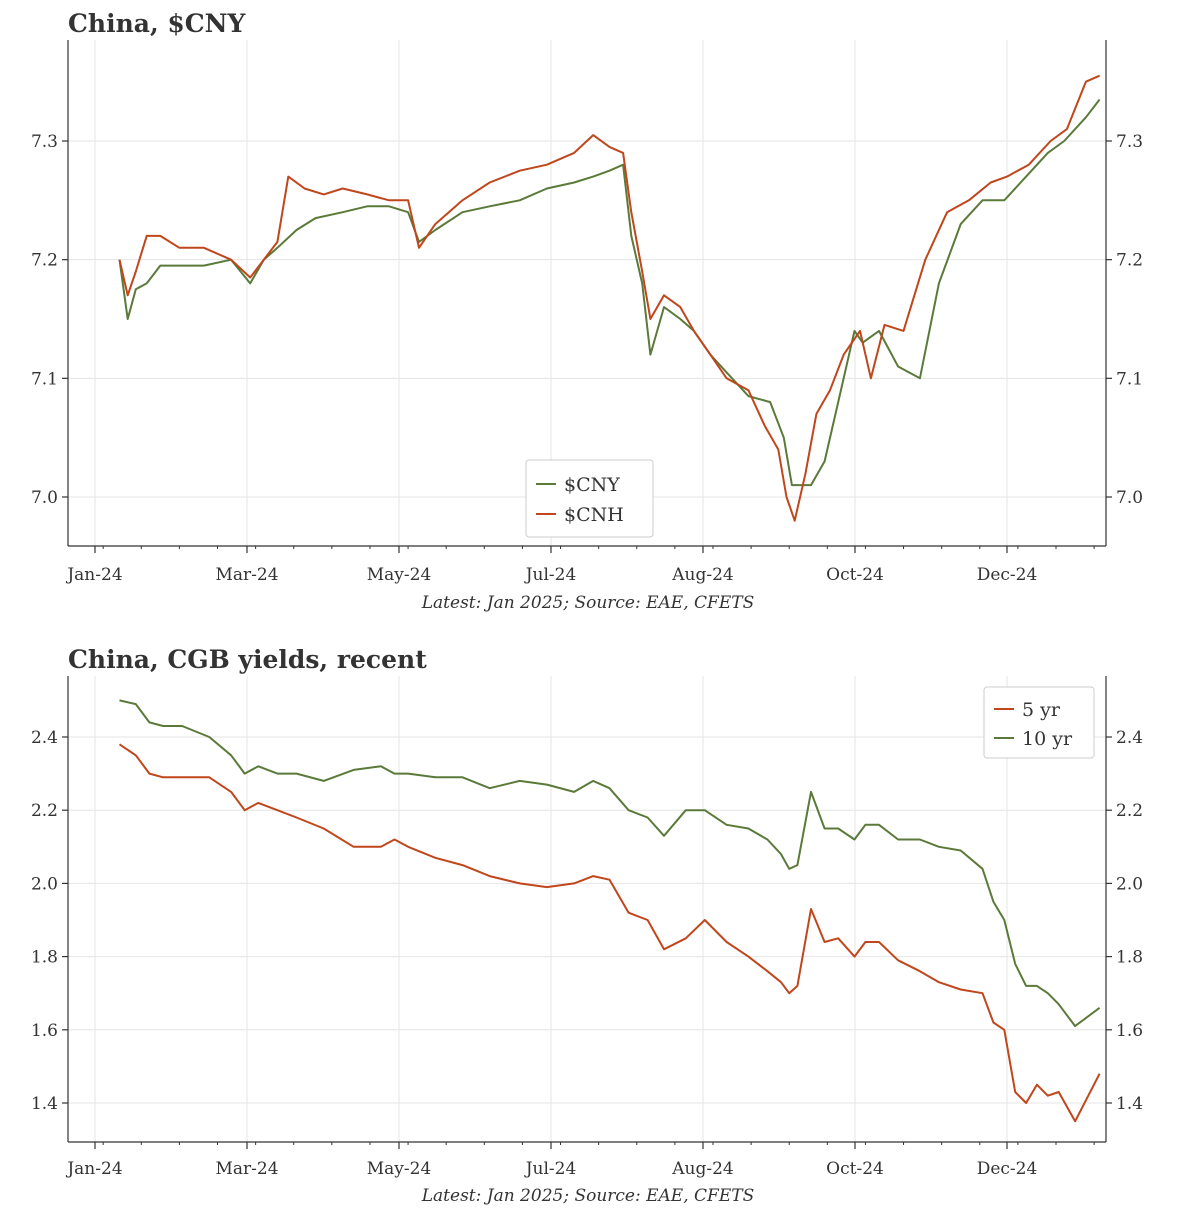 The height and width of the screenshot is (1228, 1192). I want to click on y-tick-label-right: 7.3, so click(1129, 142).